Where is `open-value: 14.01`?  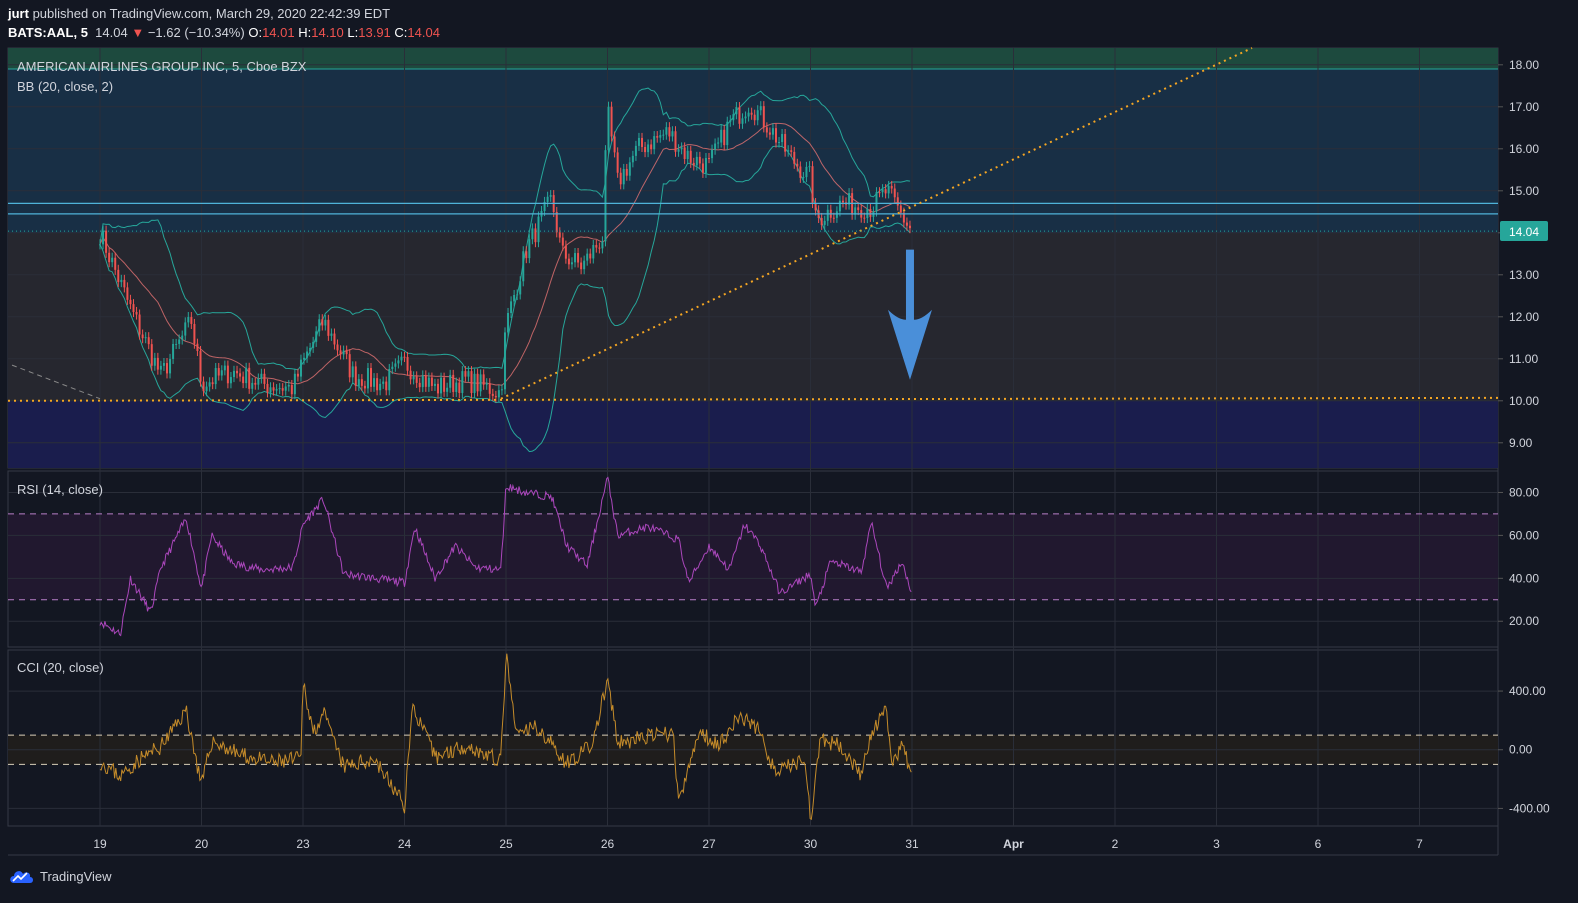
open-value: 14.01 is located at coordinates (278, 32).